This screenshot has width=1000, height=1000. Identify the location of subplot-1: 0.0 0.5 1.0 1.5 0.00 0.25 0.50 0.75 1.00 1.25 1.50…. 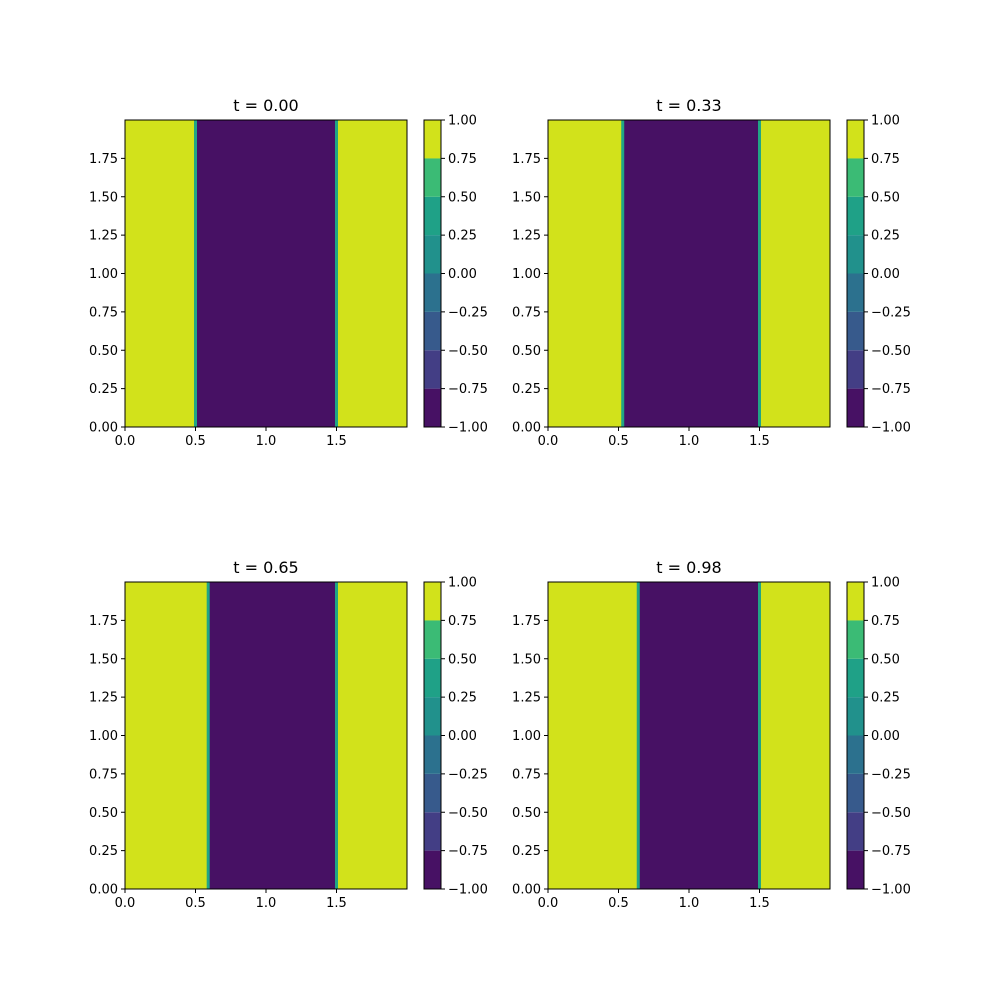
(288, 272).